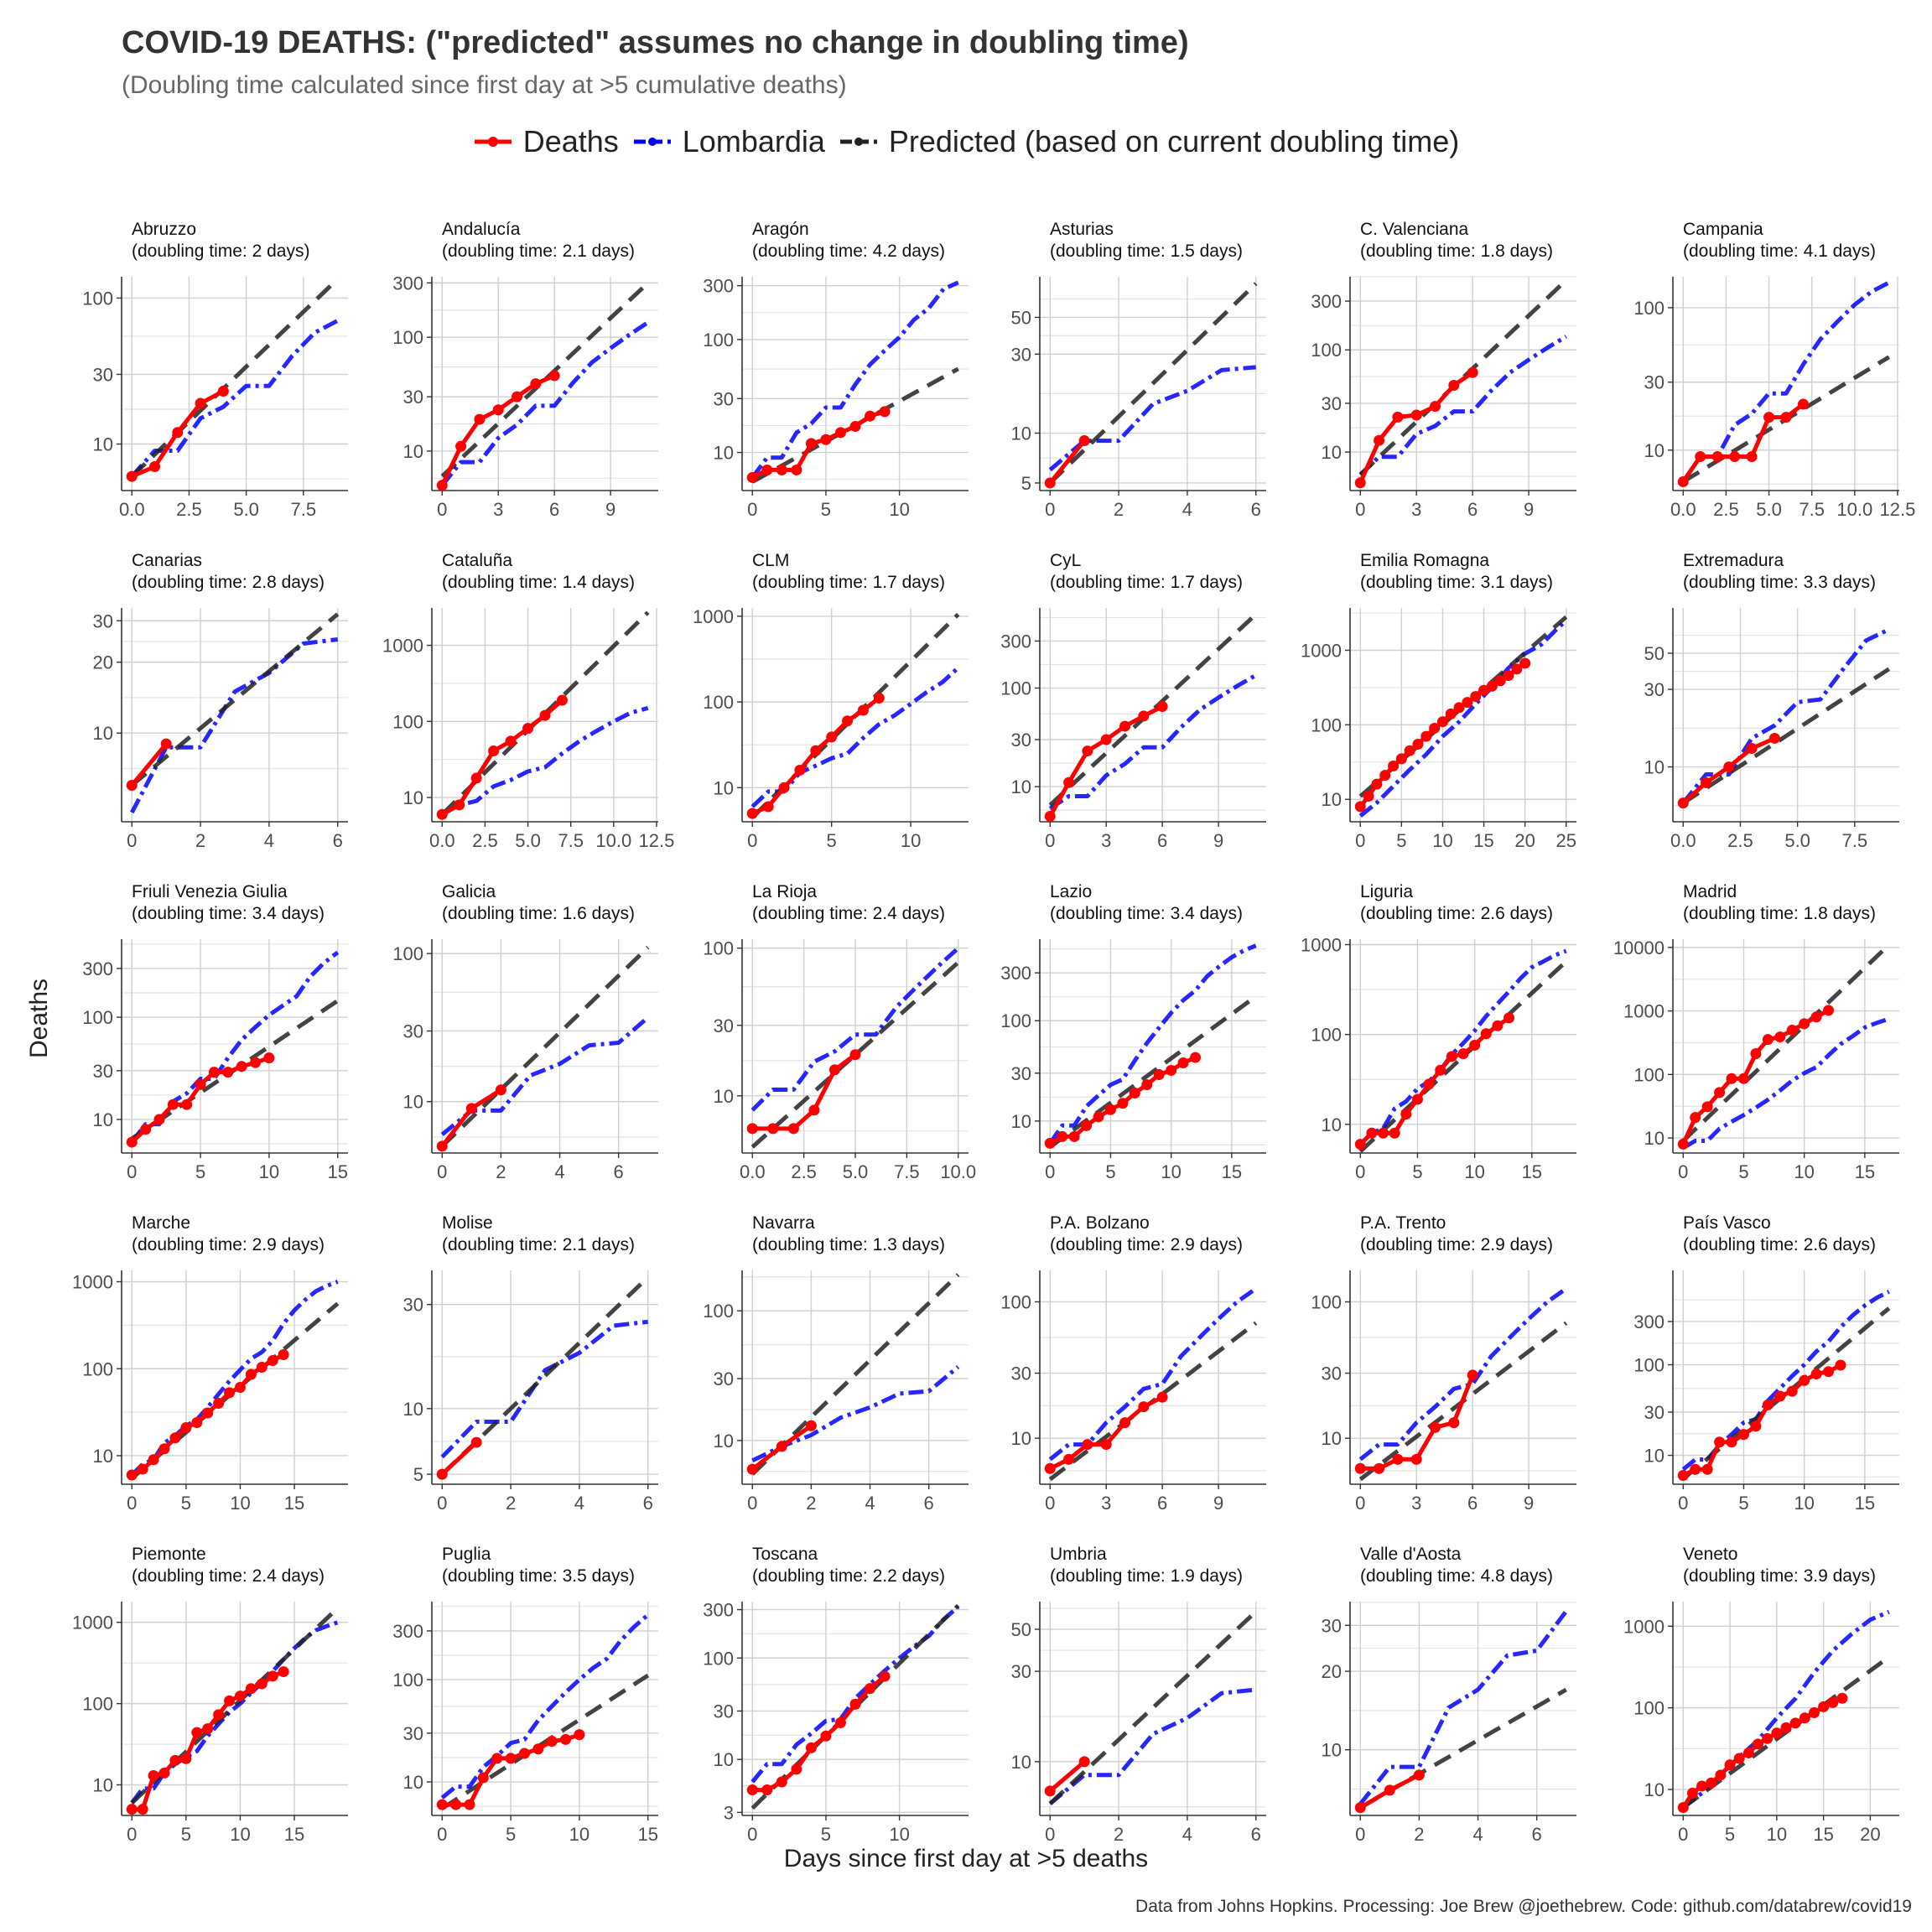  Describe the element at coordinates (780, 229) in the screenshot. I see `facet-title-line: Aragón` at that location.